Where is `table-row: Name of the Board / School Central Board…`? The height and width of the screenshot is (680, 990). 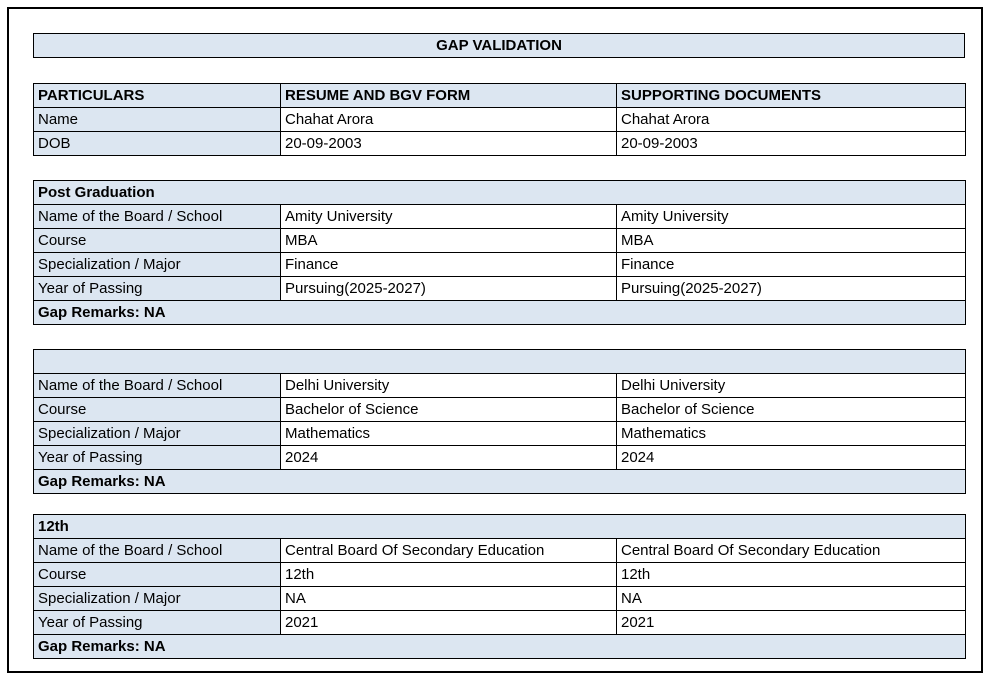
table-row: Name of the Board / School Central Board… is located at coordinates (500, 550).